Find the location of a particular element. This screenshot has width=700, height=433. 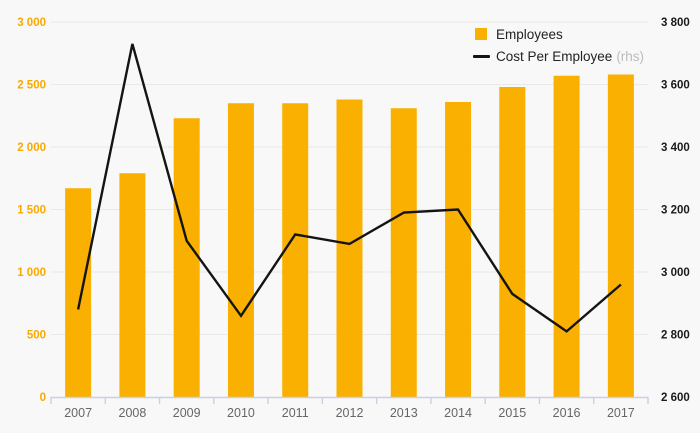

x-axis-year-label: 2012 is located at coordinates (350, 413).